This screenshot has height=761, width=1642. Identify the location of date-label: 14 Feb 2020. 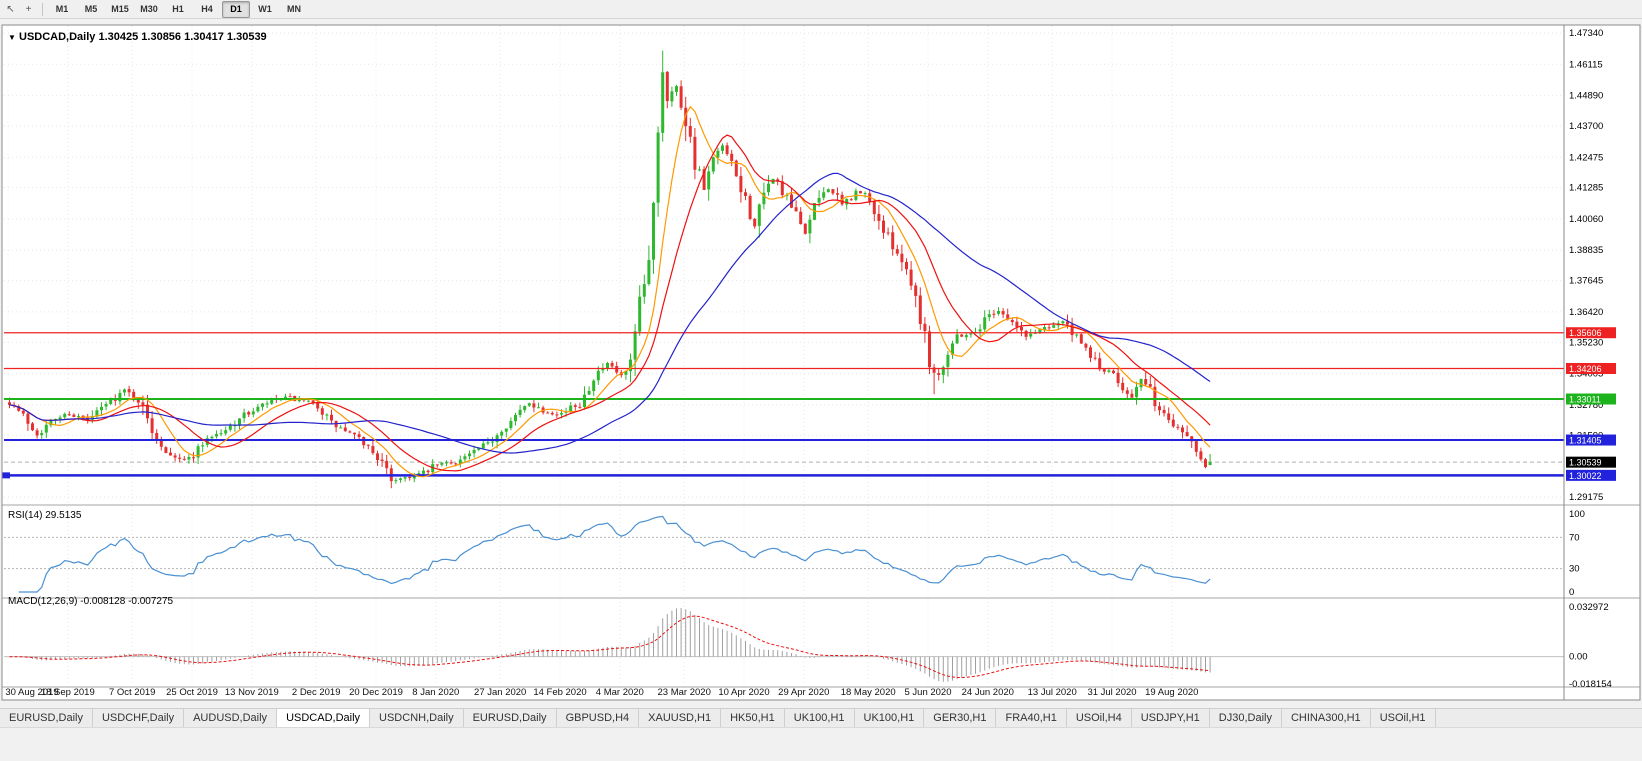
(559, 692).